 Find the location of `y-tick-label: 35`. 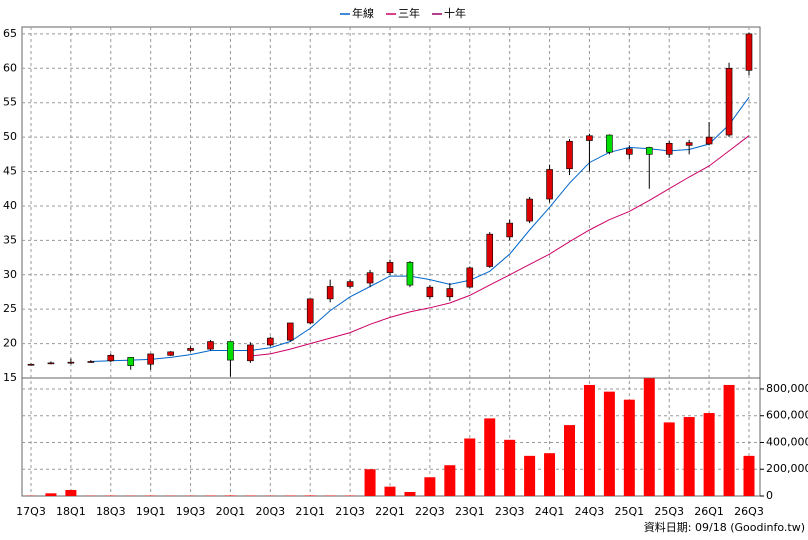

y-tick-label: 35 is located at coordinates (10, 239).